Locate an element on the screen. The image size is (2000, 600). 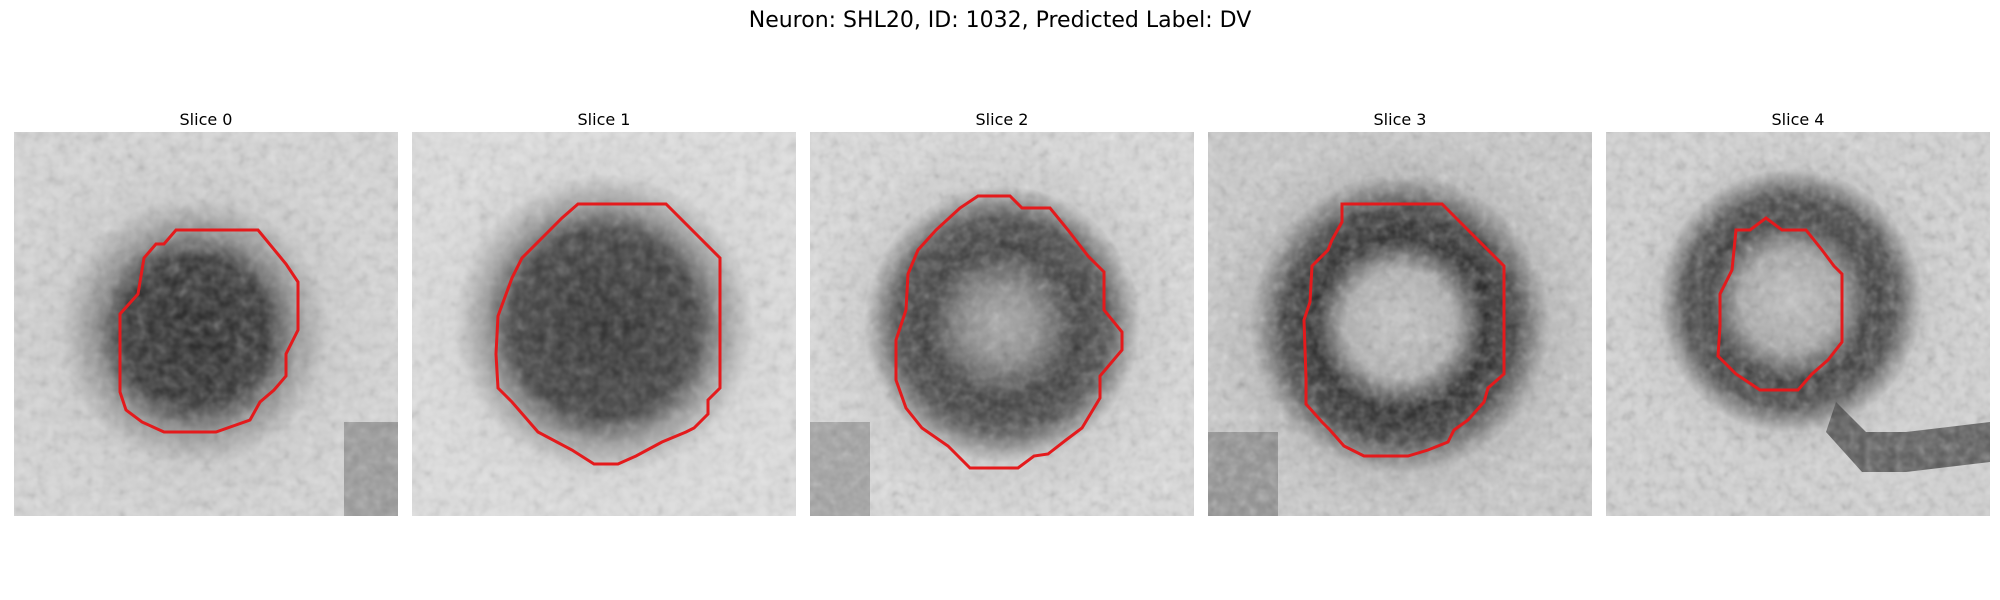
slice-title-3: Slice 3 is located at coordinates (1400, 119).